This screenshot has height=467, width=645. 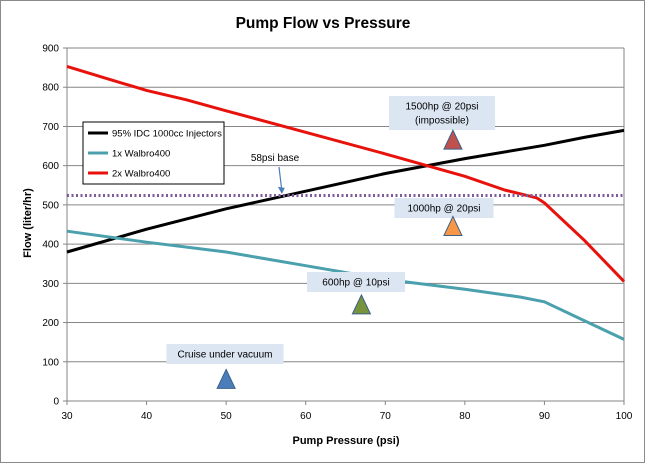 I want to click on y-tick-label: 200, so click(x=50, y=323).